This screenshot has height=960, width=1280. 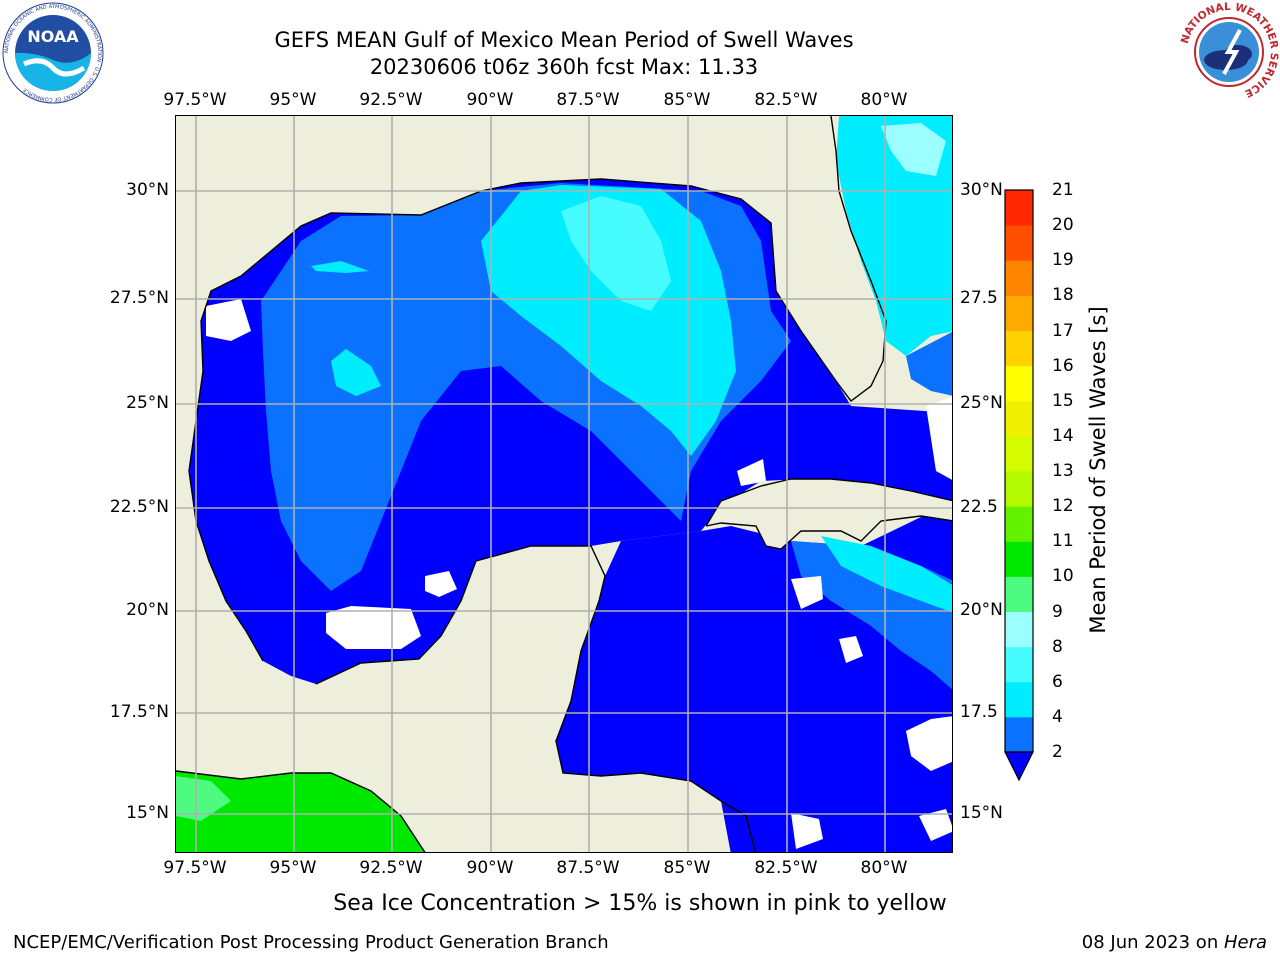 What do you see at coordinates (195, 100) in the screenshot?
I see `lon-tick-top: 97.5°W` at bounding box center [195, 100].